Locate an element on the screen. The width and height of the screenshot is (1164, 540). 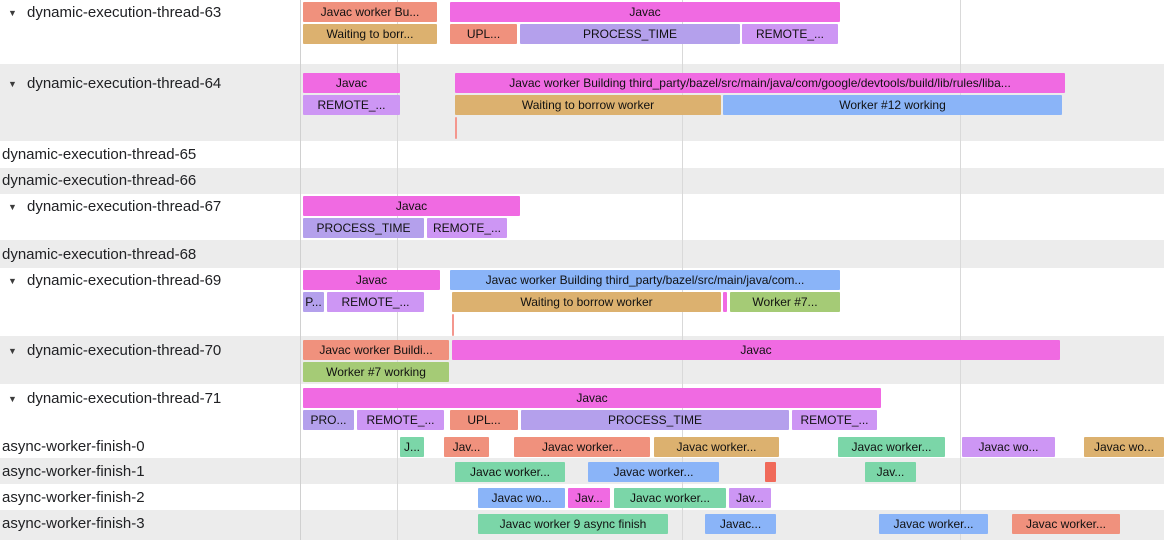
gridline is located at coordinates (960, 270).